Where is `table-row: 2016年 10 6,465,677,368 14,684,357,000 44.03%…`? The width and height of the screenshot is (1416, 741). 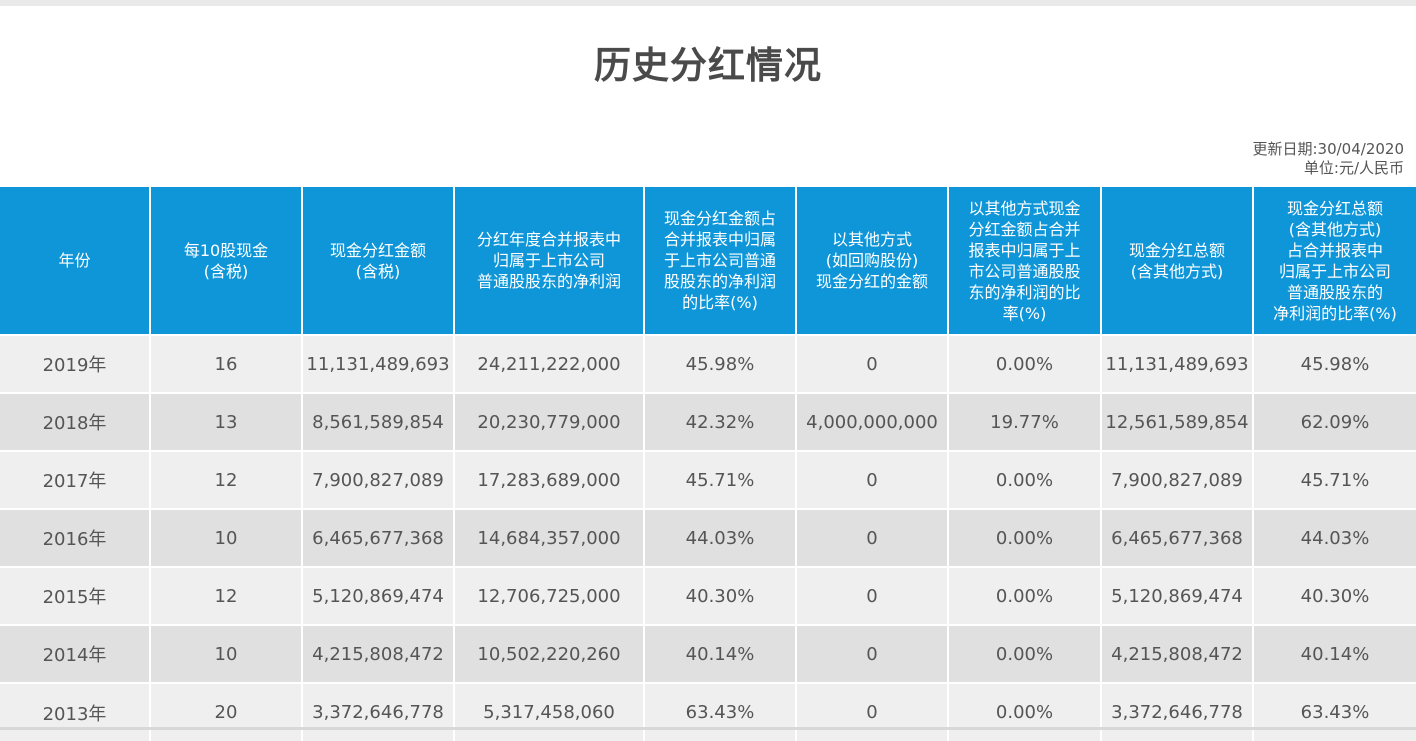 table-row: 2016年 10 6,465,677,368 14,684,357,000 44.03%… is located at coordinates (708, 537).